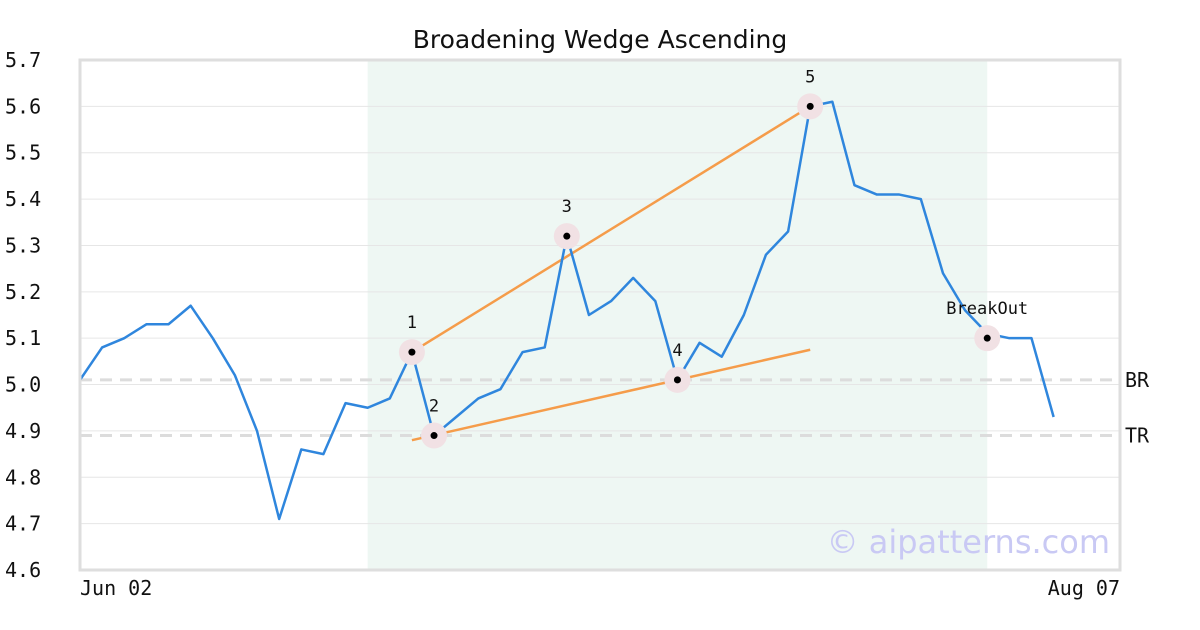  What do you see at coordinates (23, 524) in the screenshot?
I see `y-tick-label: 4.7` at bounding box center [23, 524].